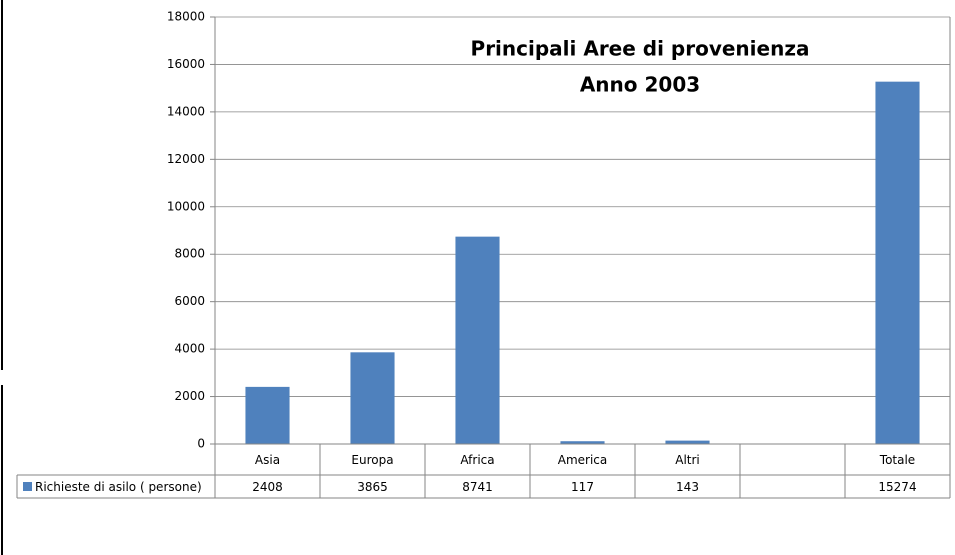  I want to click on y-tick-label: 10000, so click(186, 206).